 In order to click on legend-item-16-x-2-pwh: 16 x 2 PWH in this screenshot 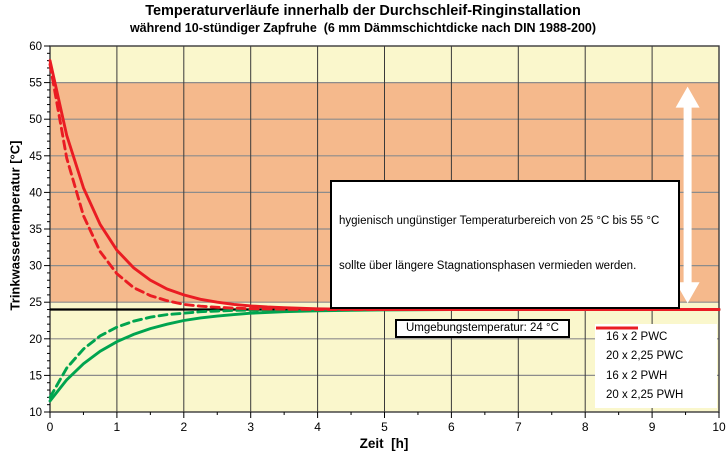, I will do `click(656, 354)`.